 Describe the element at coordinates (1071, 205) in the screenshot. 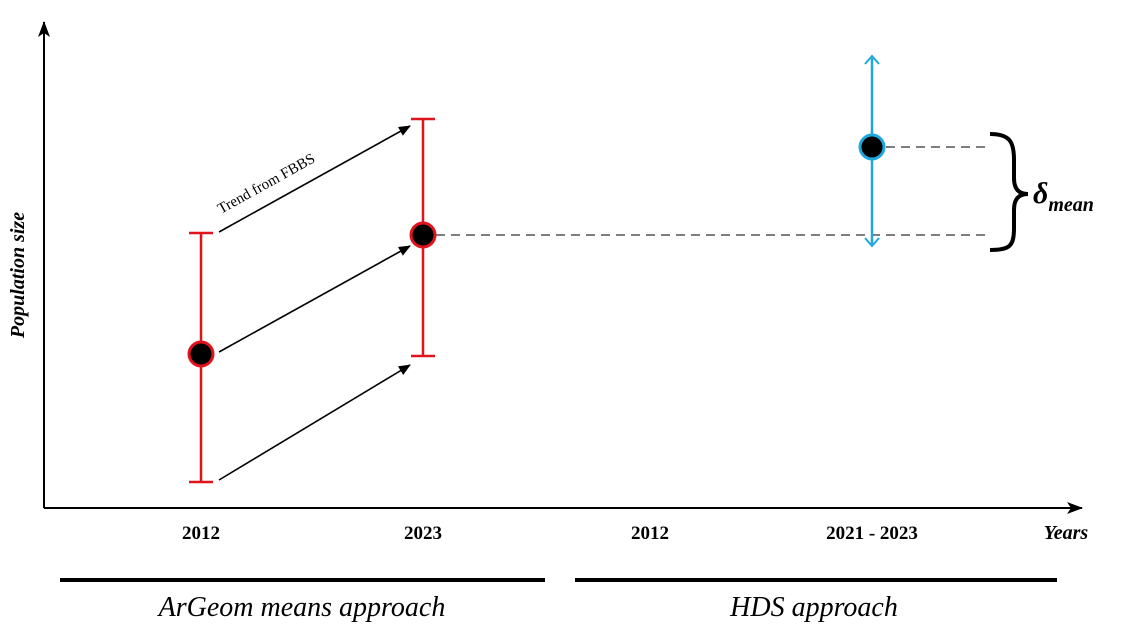

I see `delta-subscript: mean` at that location.